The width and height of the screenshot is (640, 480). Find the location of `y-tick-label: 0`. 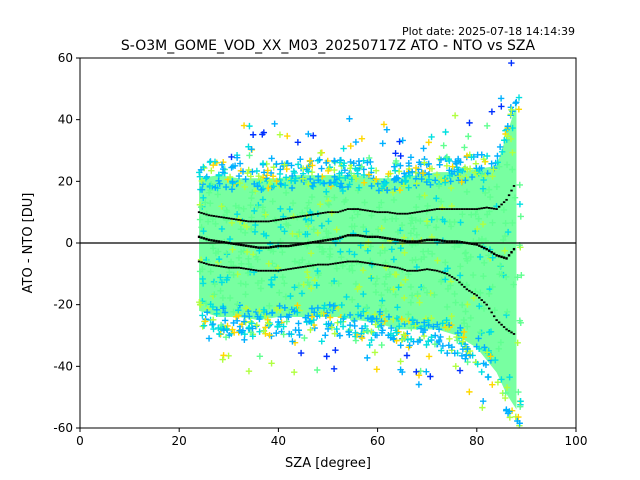

y-tick-label: 0 is located at coordinates (69, 243).